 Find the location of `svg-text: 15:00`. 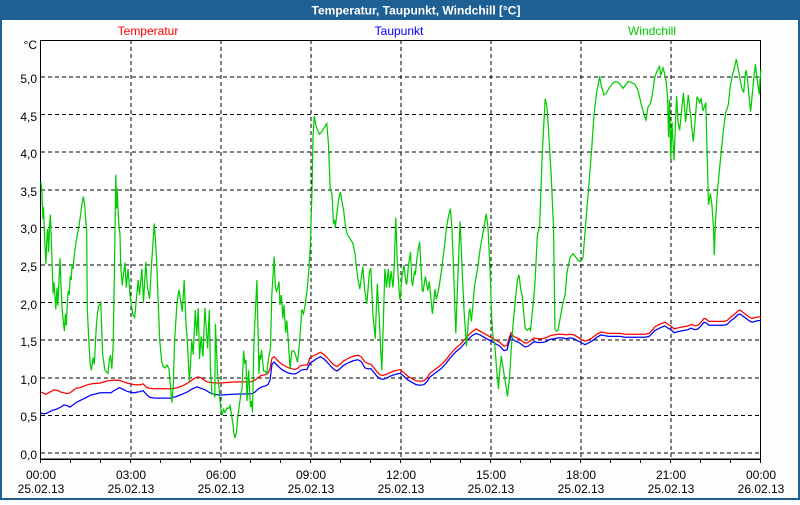

svg-text: 15:00 is located at coordinates (491, 475).